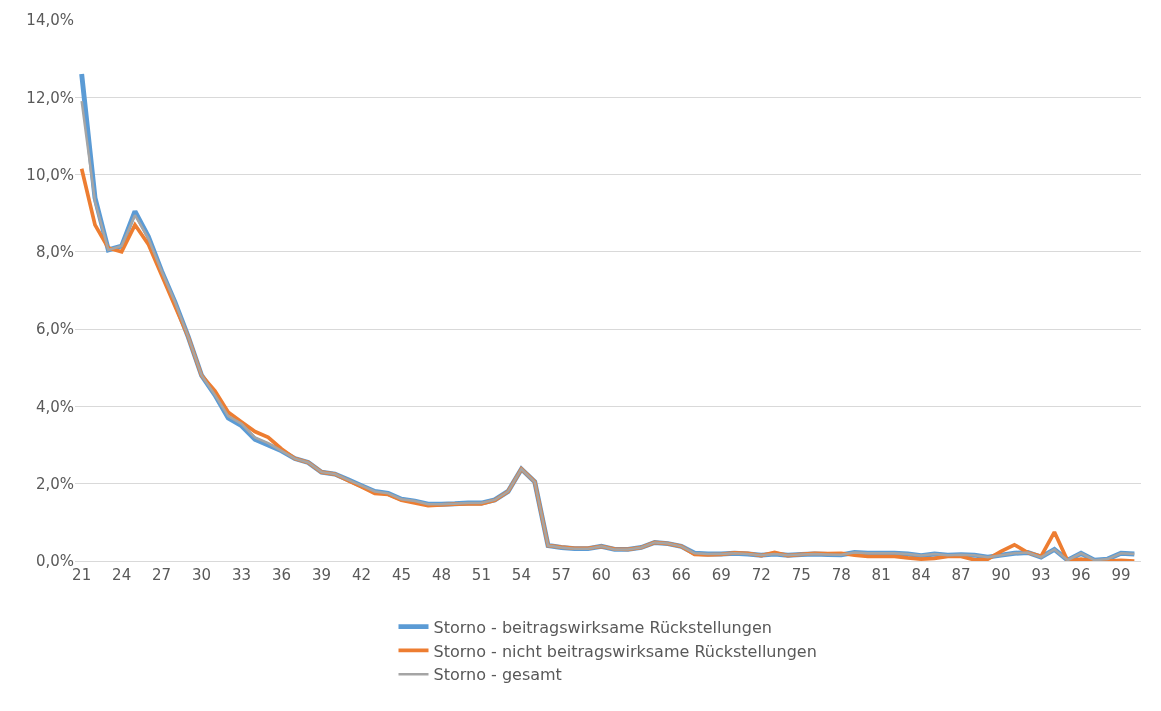 The image size is (1161, 711). Describe the element at coordinates (202, 575) in the screenshot. I see `x-tick-label: 30` at that location.